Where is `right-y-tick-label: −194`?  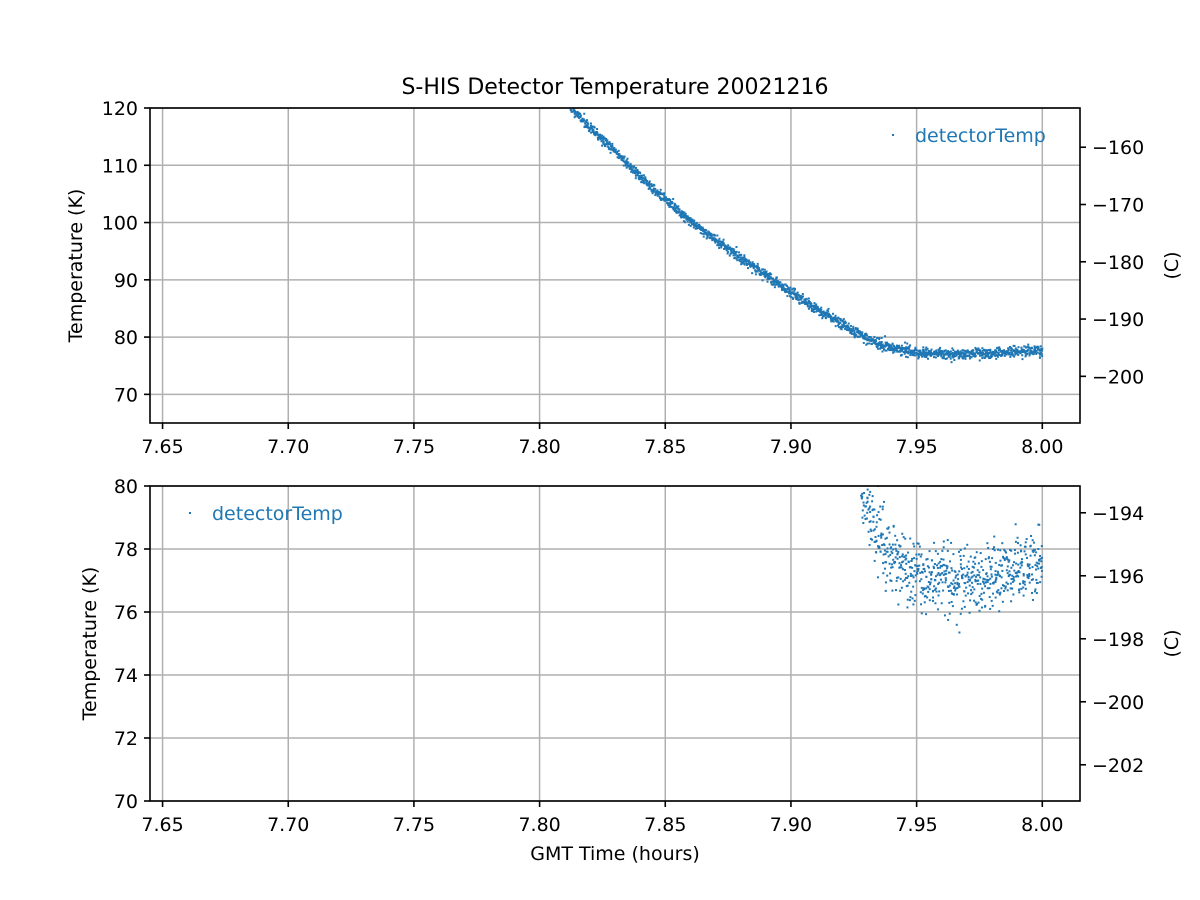 right-y-tick-label: −194 is located at coordinates (1118, 514).